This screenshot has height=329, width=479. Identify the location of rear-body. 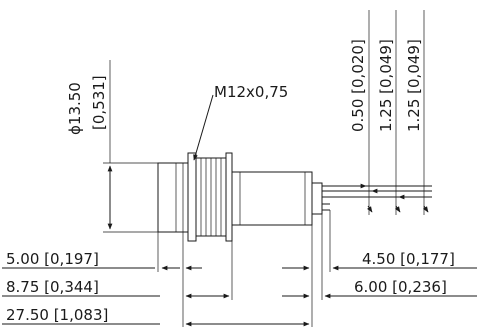
(272, 198).